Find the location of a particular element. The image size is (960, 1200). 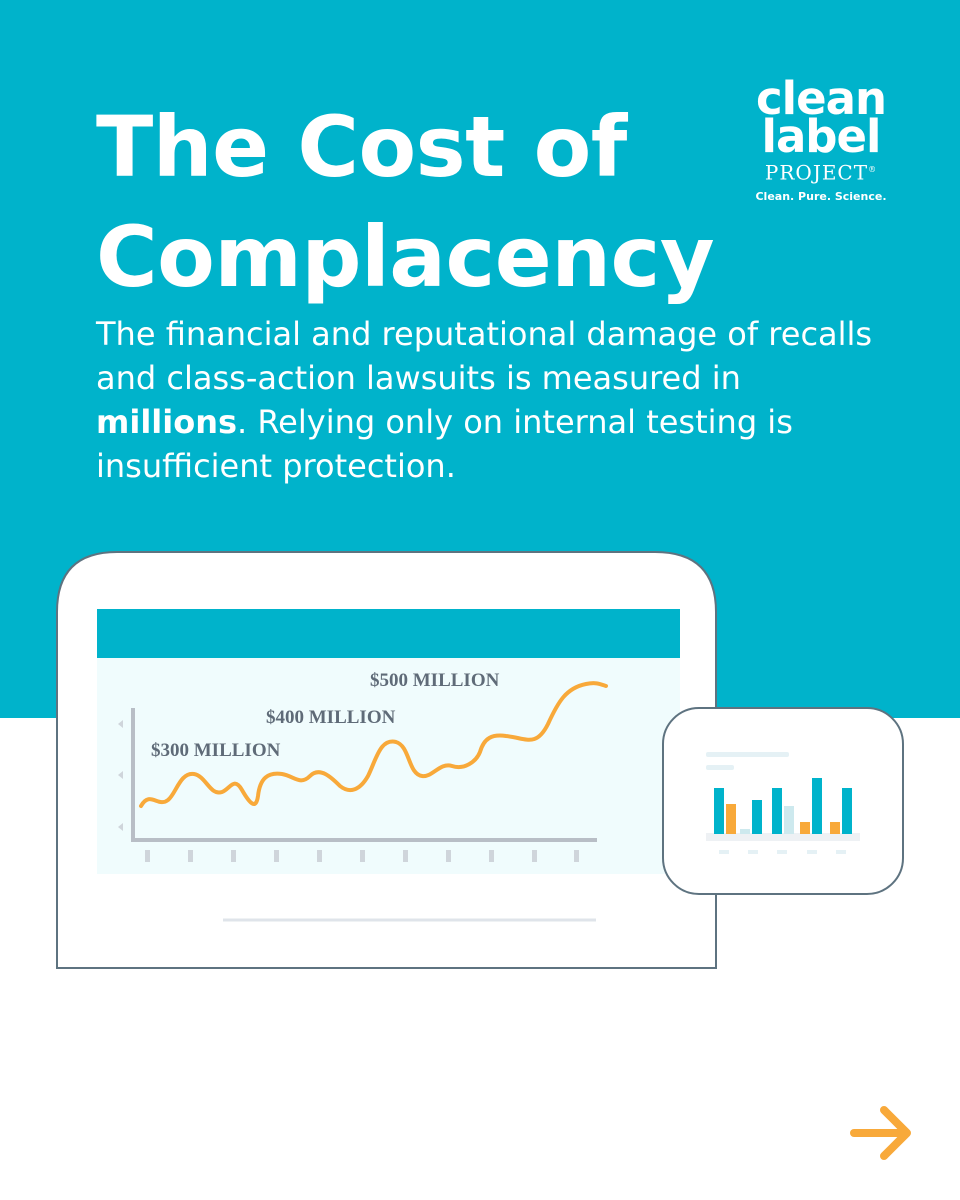

logo-word-label: label is located at coordinates (821, 136).